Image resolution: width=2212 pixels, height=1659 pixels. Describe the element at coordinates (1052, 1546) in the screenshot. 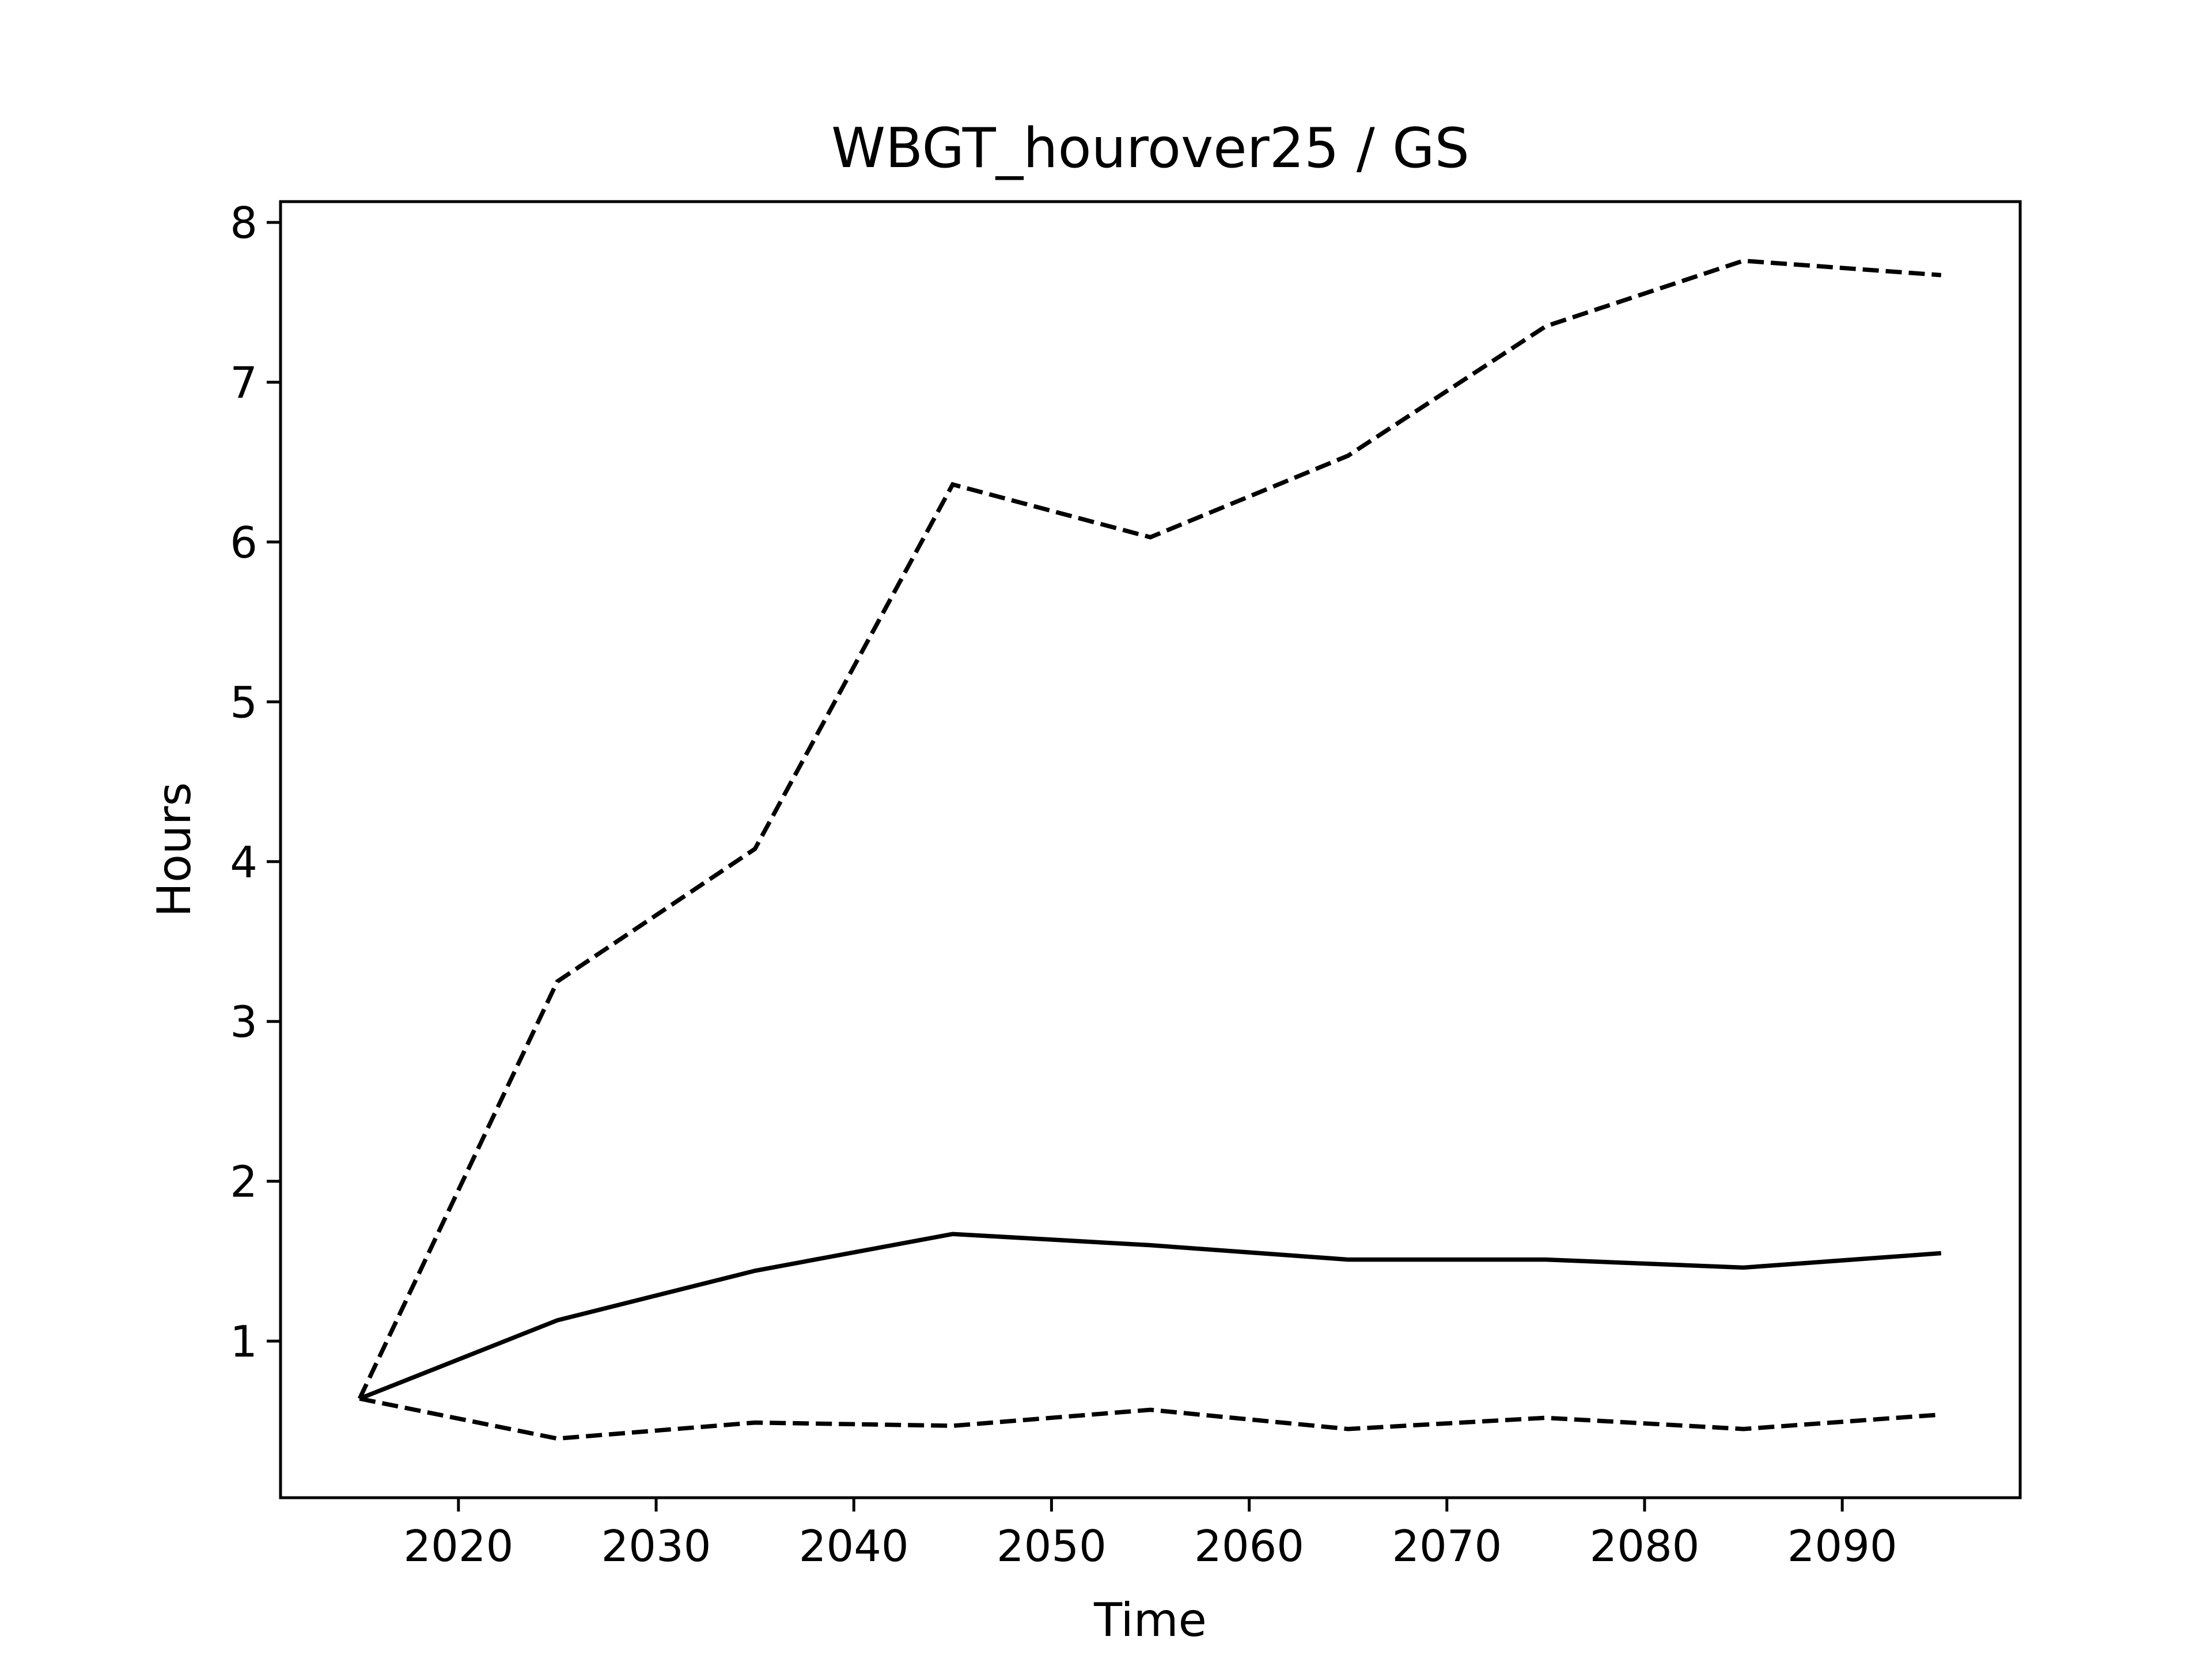

I see `x-tick-label: 2050` at that location.